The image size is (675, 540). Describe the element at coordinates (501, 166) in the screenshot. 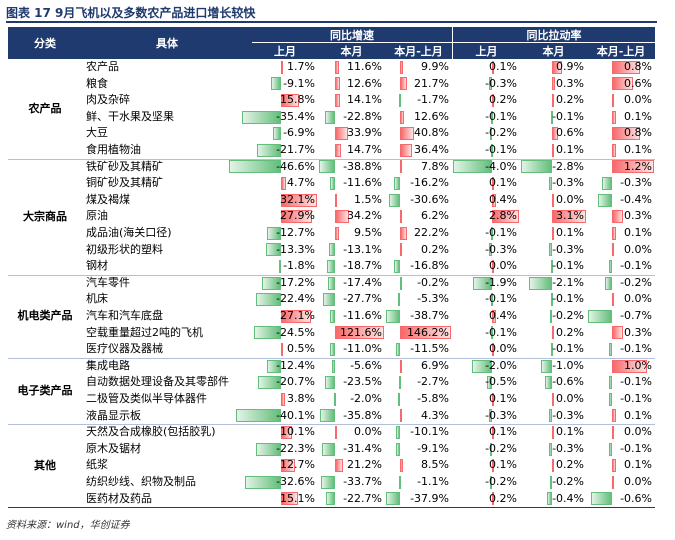

I see `value-cell: -4.0%` at that location.